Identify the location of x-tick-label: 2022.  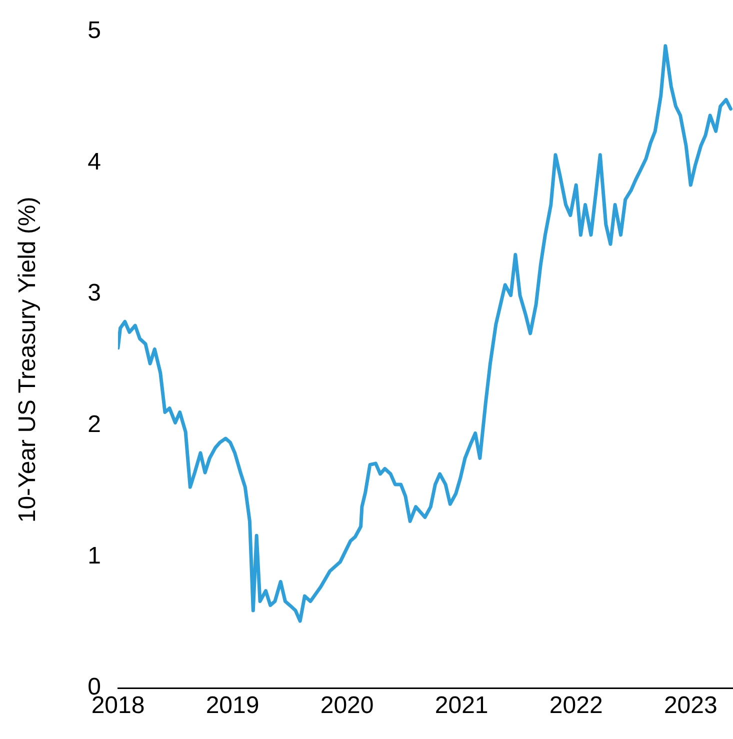
(576, 706).